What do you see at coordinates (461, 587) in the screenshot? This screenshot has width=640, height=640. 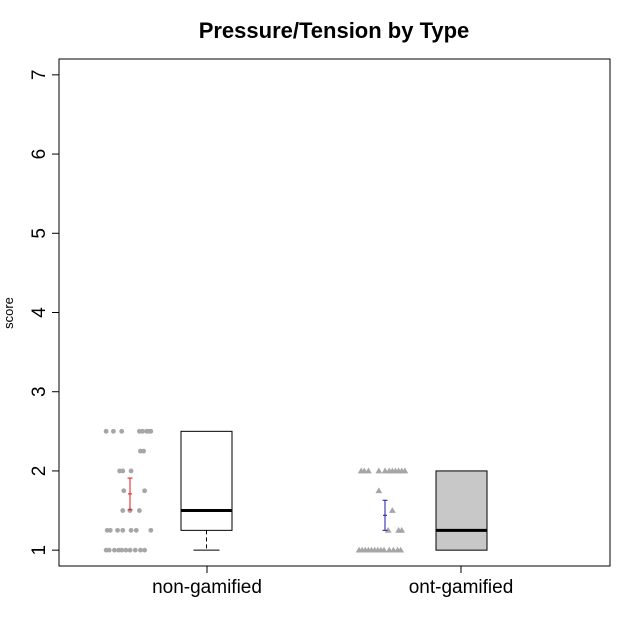 I see `x-tick-label: ont-gamified` at bounding box center [461, 587].